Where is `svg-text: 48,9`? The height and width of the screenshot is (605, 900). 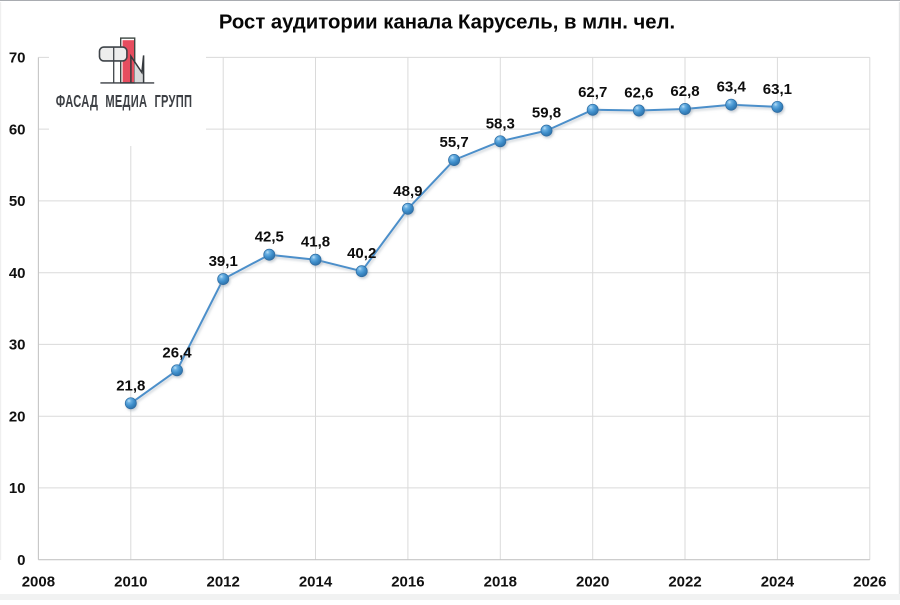
svg-text: 48,9 is located at coordinates (407, 191).